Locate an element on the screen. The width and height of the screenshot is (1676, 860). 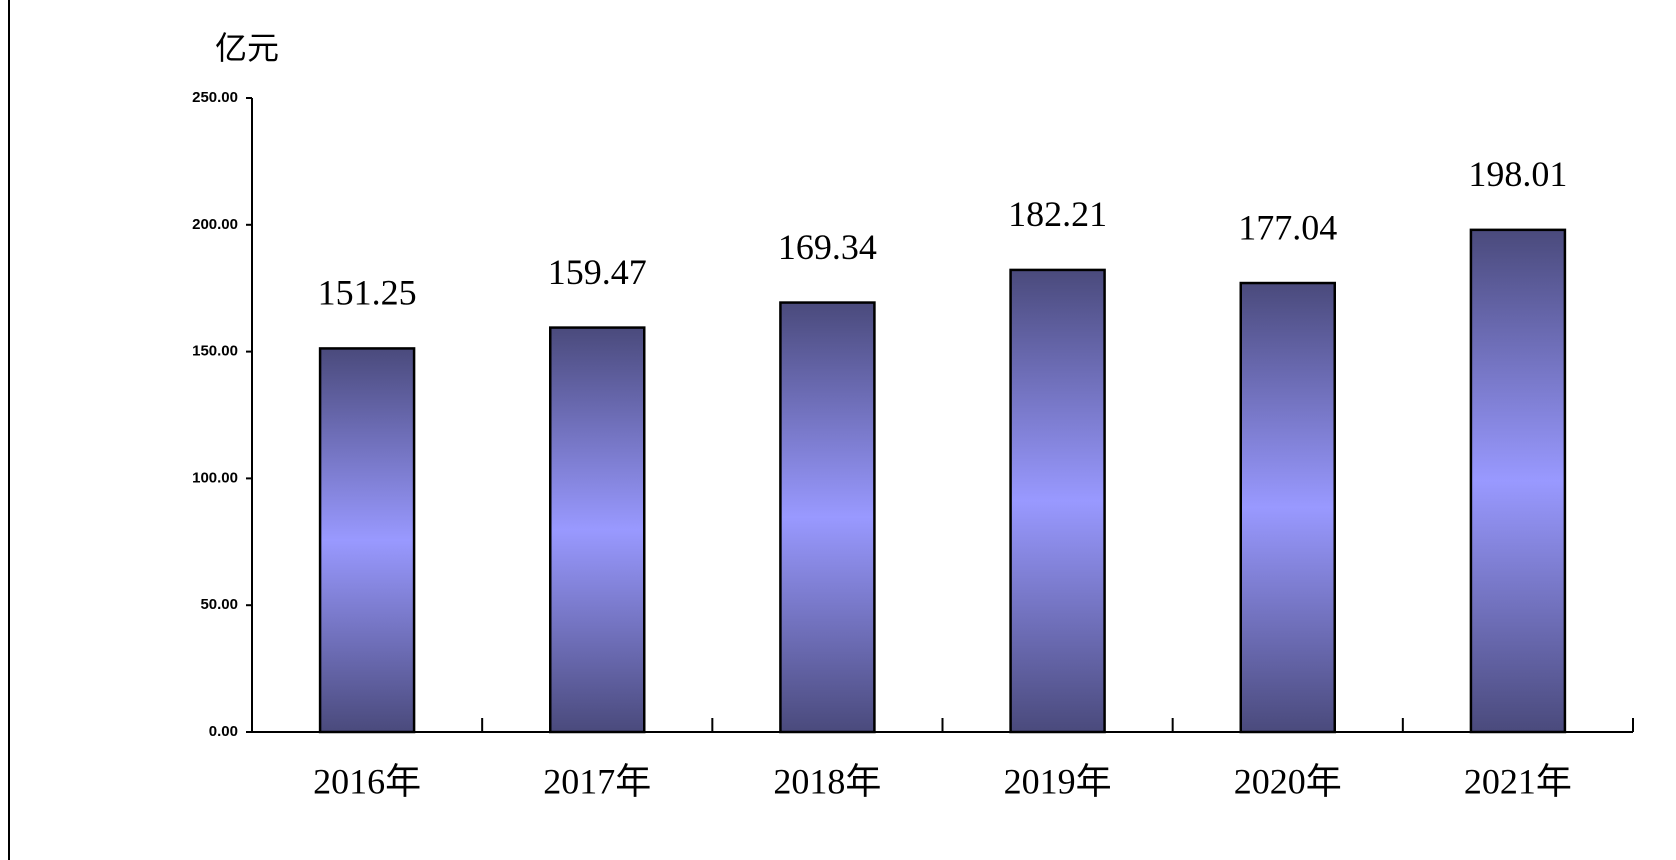
value-label: 182.21 is located at coordinates (1057, 214).